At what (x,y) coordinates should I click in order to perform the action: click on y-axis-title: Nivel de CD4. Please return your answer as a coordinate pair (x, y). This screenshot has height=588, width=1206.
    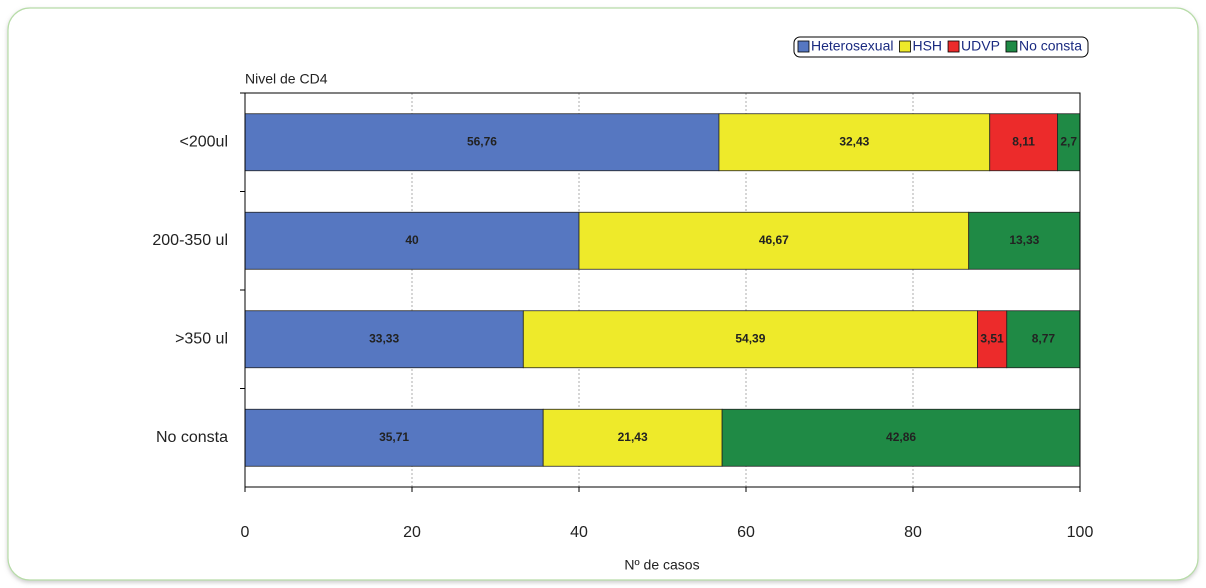
    Looking at the image, I should click on (286, 79).